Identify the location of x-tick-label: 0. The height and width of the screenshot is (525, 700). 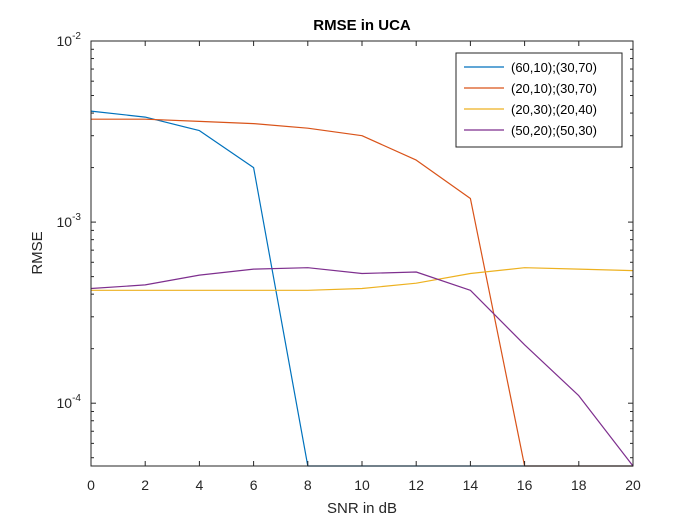
(91, 485).